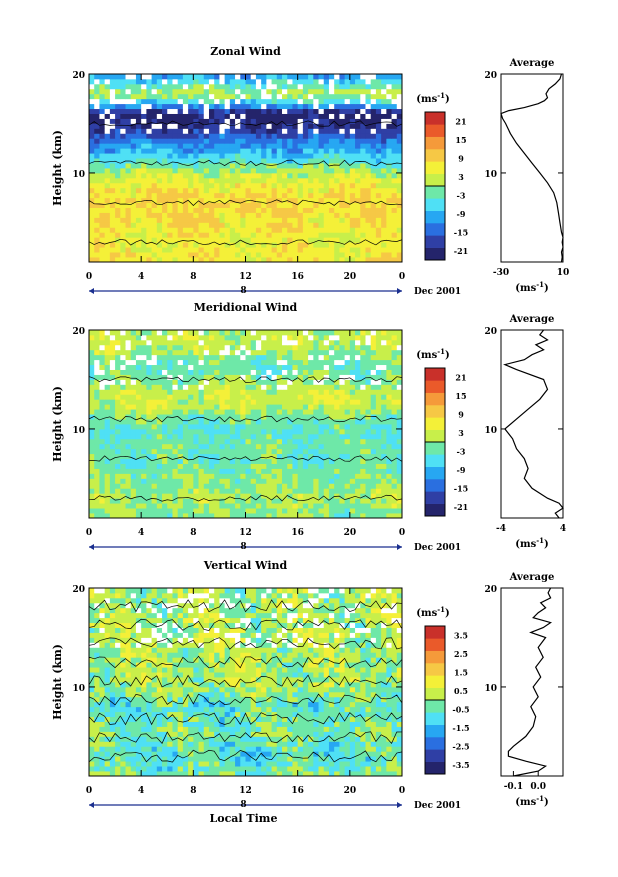 This screenshot has width=618, height=877. I want to click on x-tick-label: 0, so click(89, 277).